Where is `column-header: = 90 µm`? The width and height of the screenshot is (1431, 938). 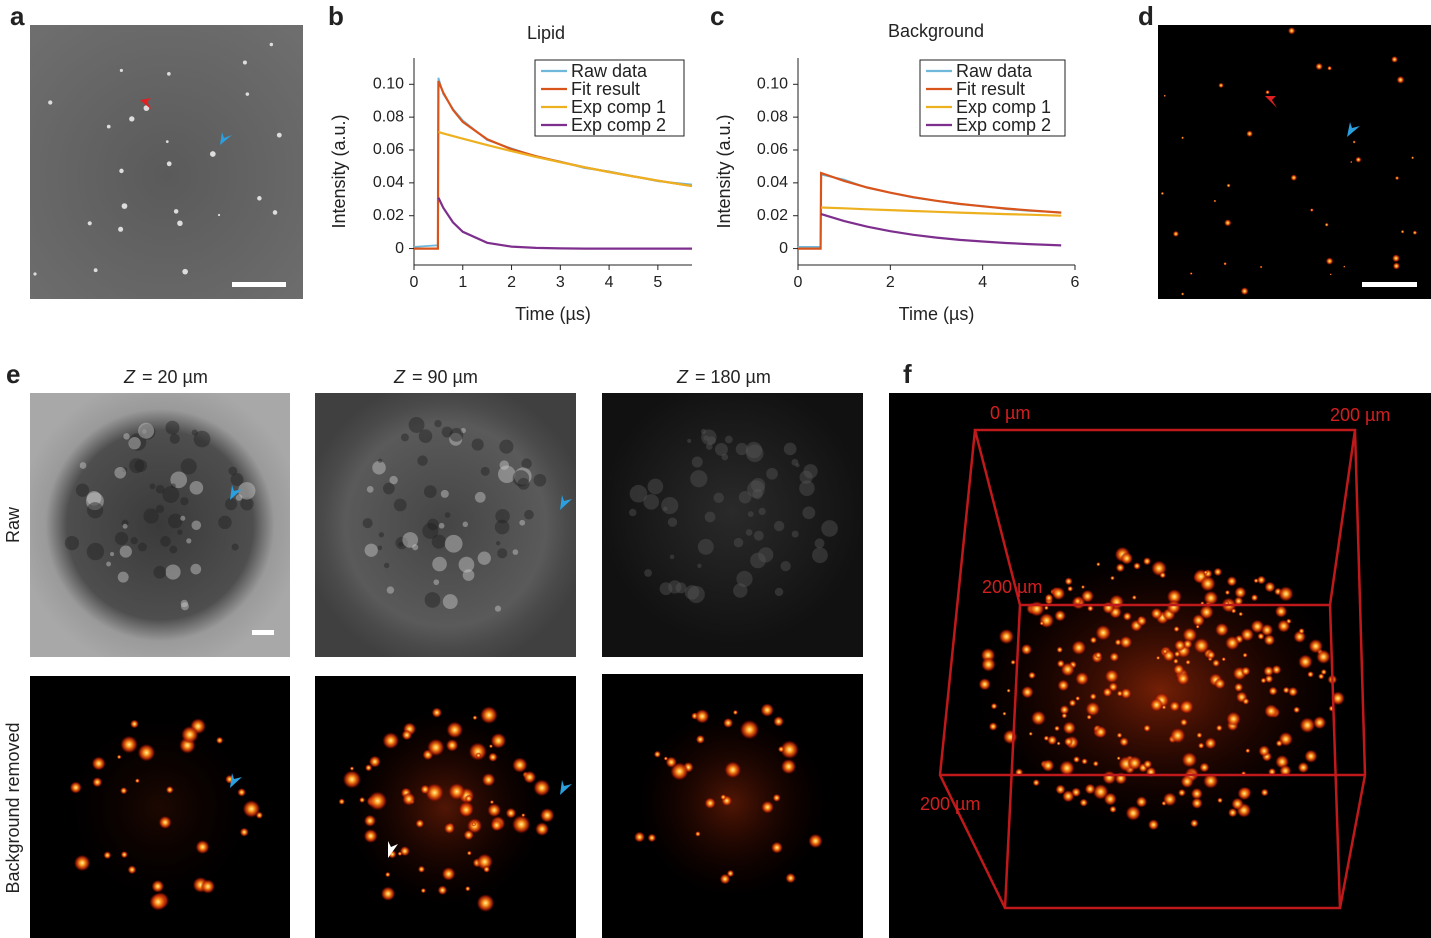 column-header: = 90 µm is located at coordinates (445, 377).